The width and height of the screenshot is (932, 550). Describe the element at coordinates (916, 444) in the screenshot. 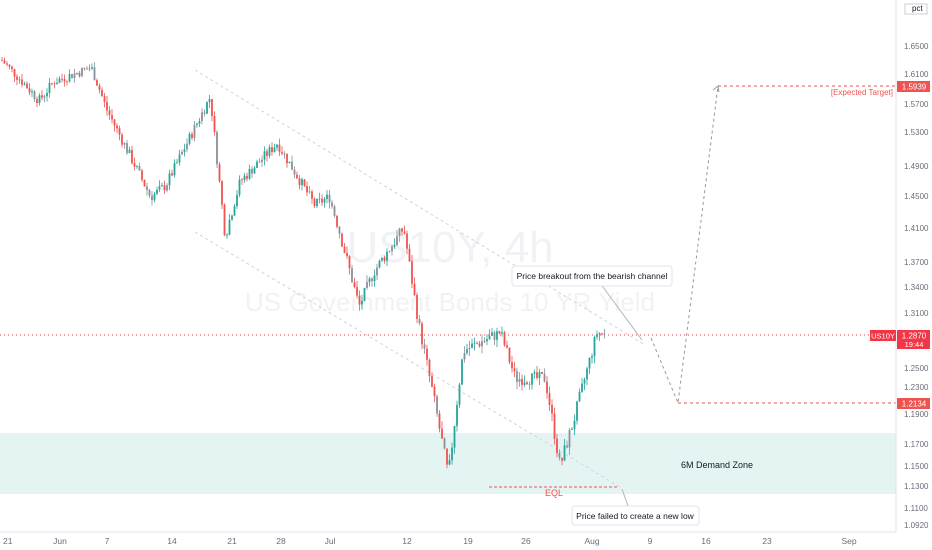

I see `price-axis-tick-label: 1.1700` at that location.